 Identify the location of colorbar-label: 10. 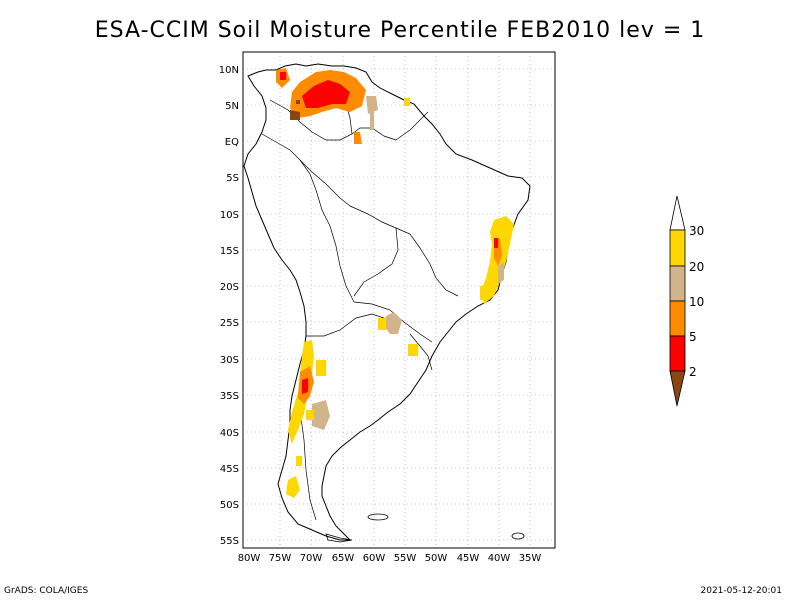
(696, 302).